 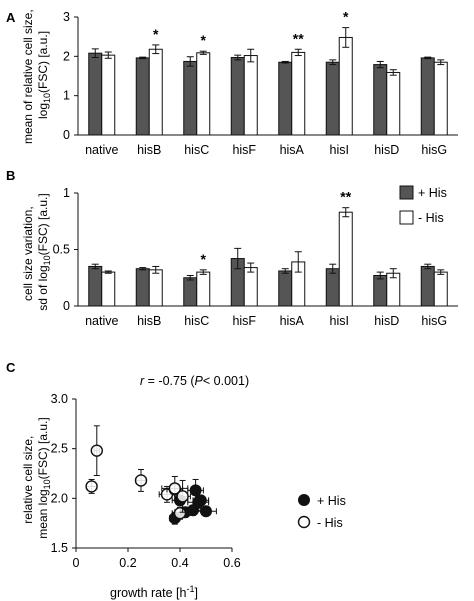 I want to click on chart-c-xtick-label: 0.6, so click(x=231, y=563).